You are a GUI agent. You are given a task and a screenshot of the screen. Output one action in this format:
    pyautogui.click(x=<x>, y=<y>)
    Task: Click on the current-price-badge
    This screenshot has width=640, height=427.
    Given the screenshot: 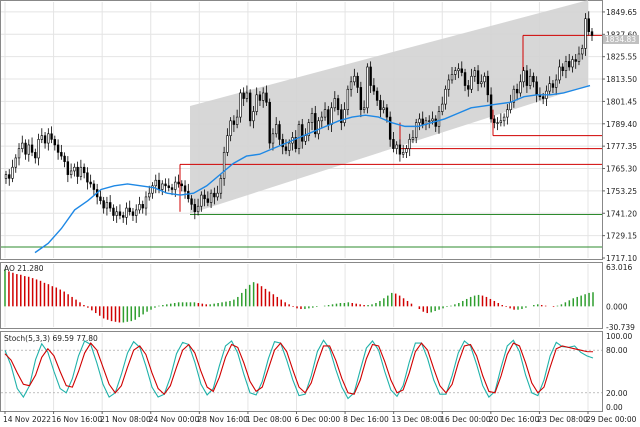 What is the action you would take?
    pyautogui.click(x=621, y=39)
    